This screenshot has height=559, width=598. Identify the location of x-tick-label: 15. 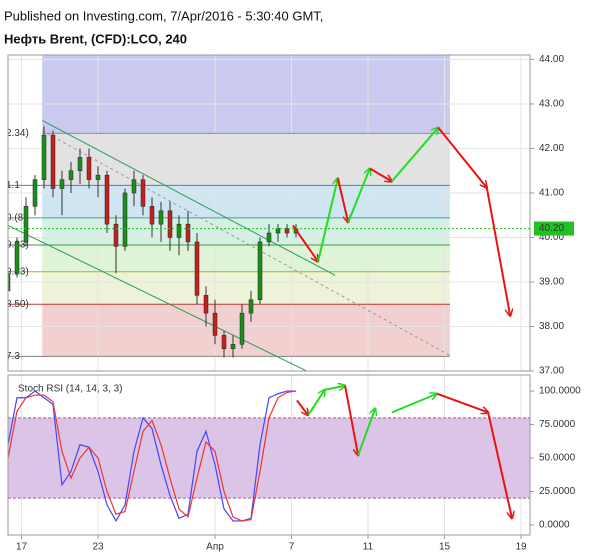
(445, 547).